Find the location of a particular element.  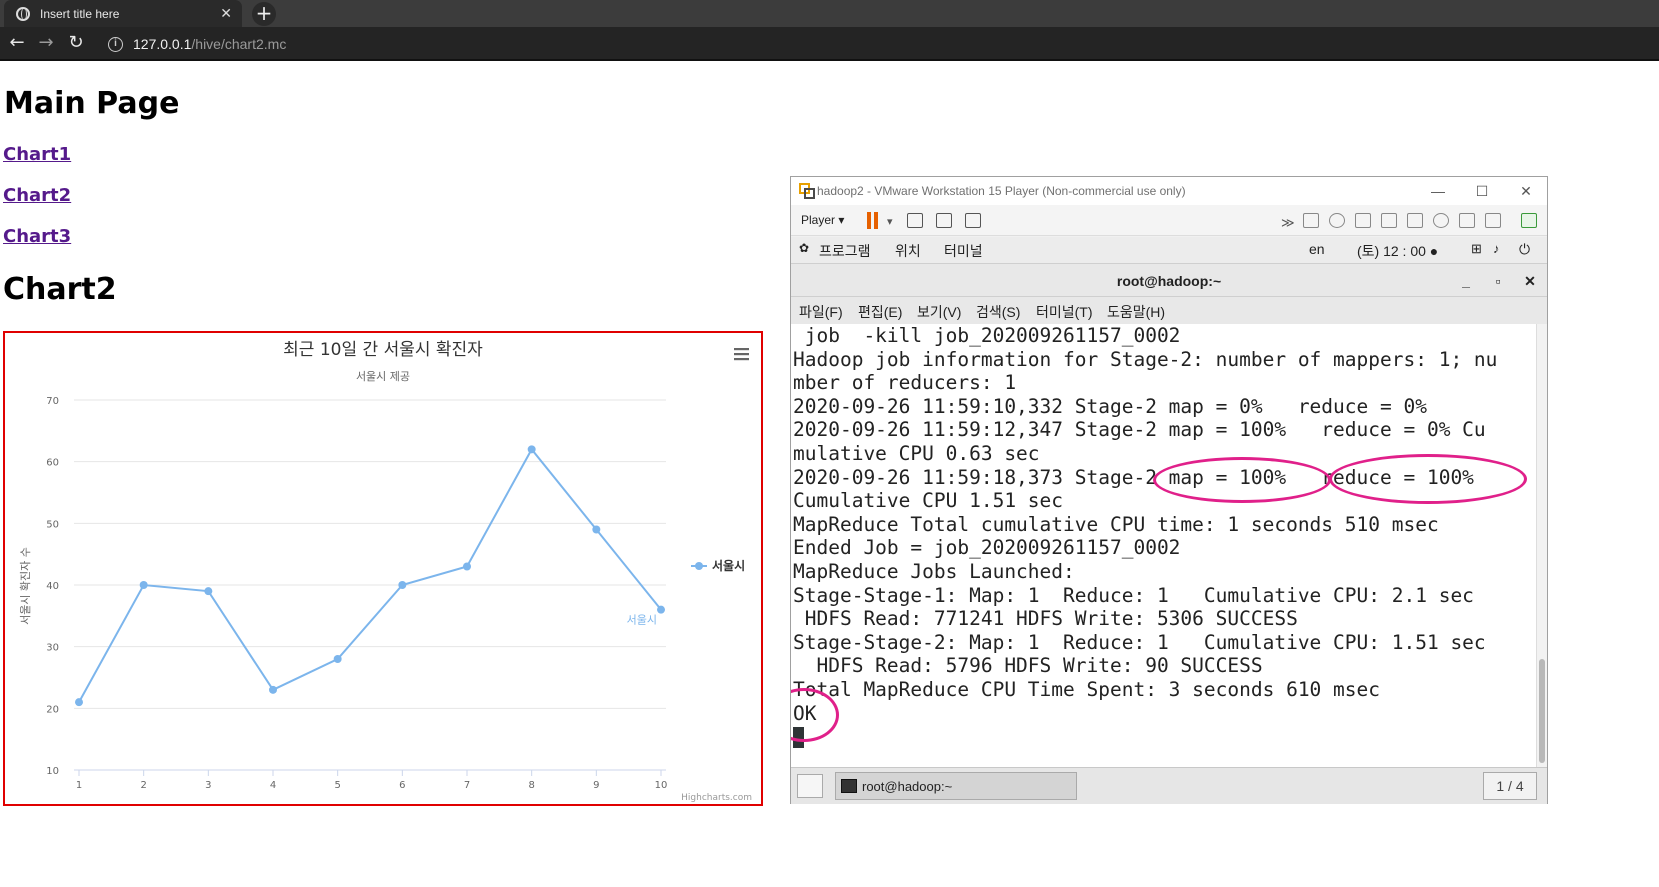

y-tick-label: 30 is located at coordinates (52, 648).